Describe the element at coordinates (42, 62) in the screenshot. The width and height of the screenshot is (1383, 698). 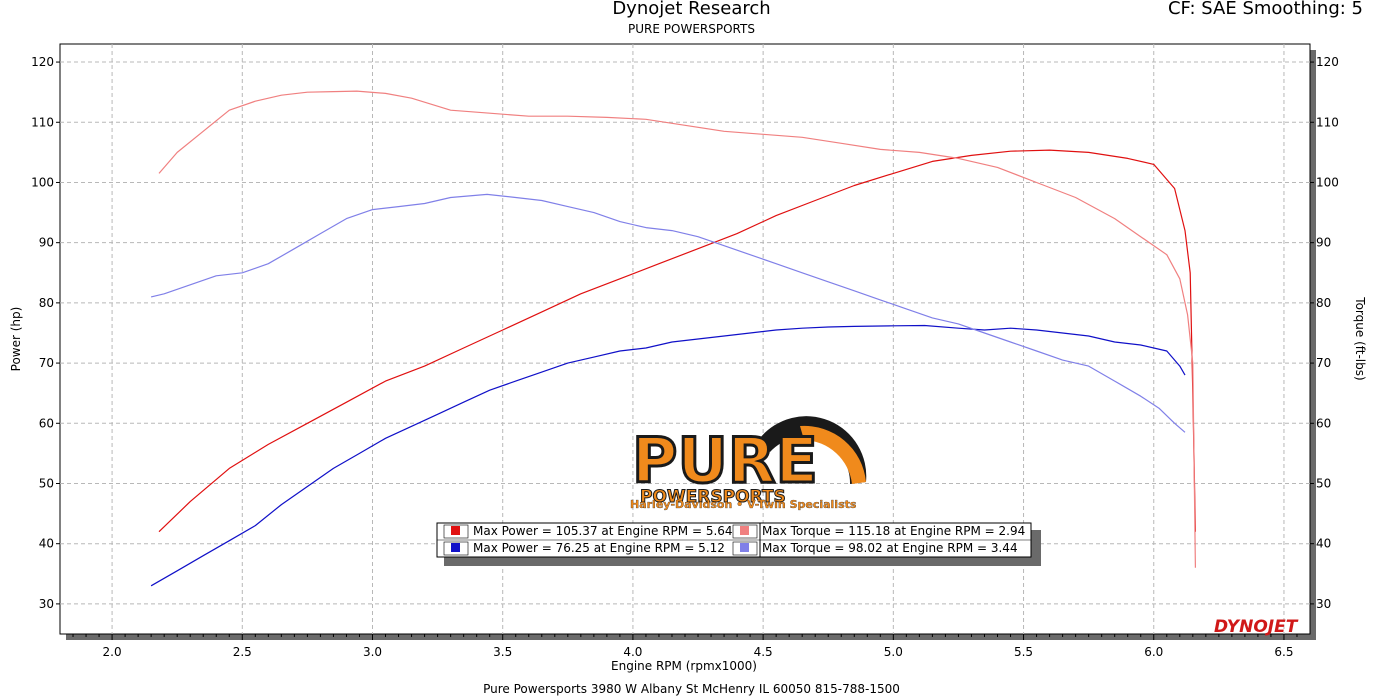
I see `y-tick-label: 120` at that location.